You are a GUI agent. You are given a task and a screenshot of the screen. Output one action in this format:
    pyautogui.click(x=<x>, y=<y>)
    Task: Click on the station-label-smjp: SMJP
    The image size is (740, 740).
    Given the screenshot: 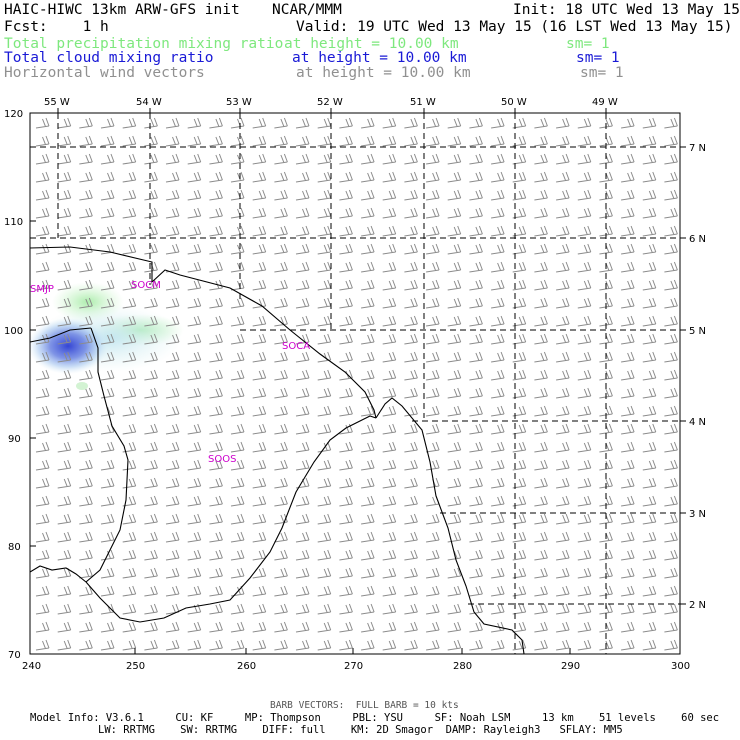 What is the action you would take?
    pyautogui.click(x=42, y=289)
    